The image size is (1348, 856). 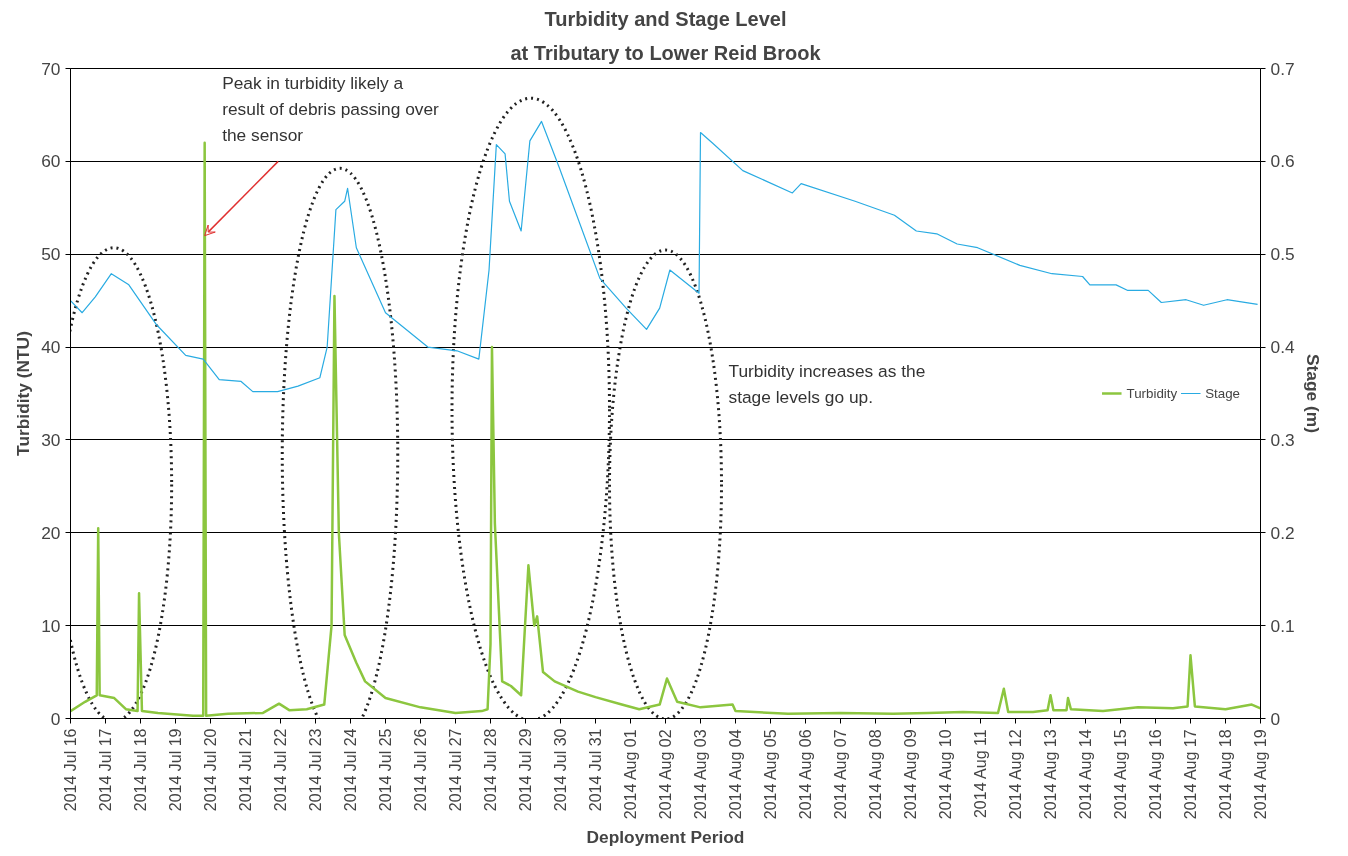 I want to click on x-tick-label: 2014 Aug 01, so click(x=630, y=774).